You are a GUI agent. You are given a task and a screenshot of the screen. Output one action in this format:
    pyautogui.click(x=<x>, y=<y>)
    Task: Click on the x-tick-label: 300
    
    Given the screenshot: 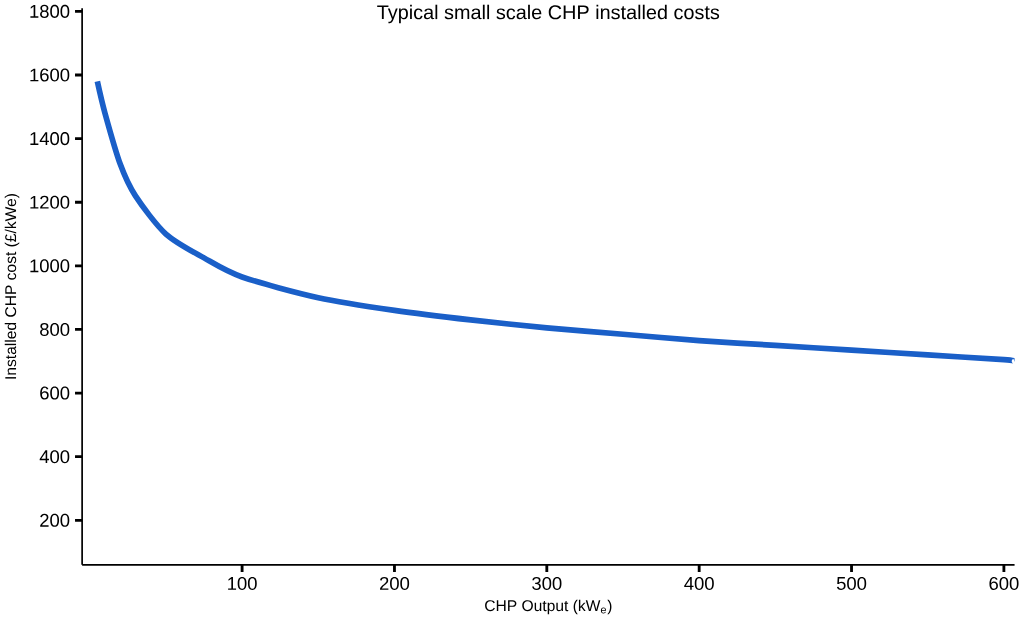 What is the action you would take?
    pyautogui.click(x=547, y=583)
    